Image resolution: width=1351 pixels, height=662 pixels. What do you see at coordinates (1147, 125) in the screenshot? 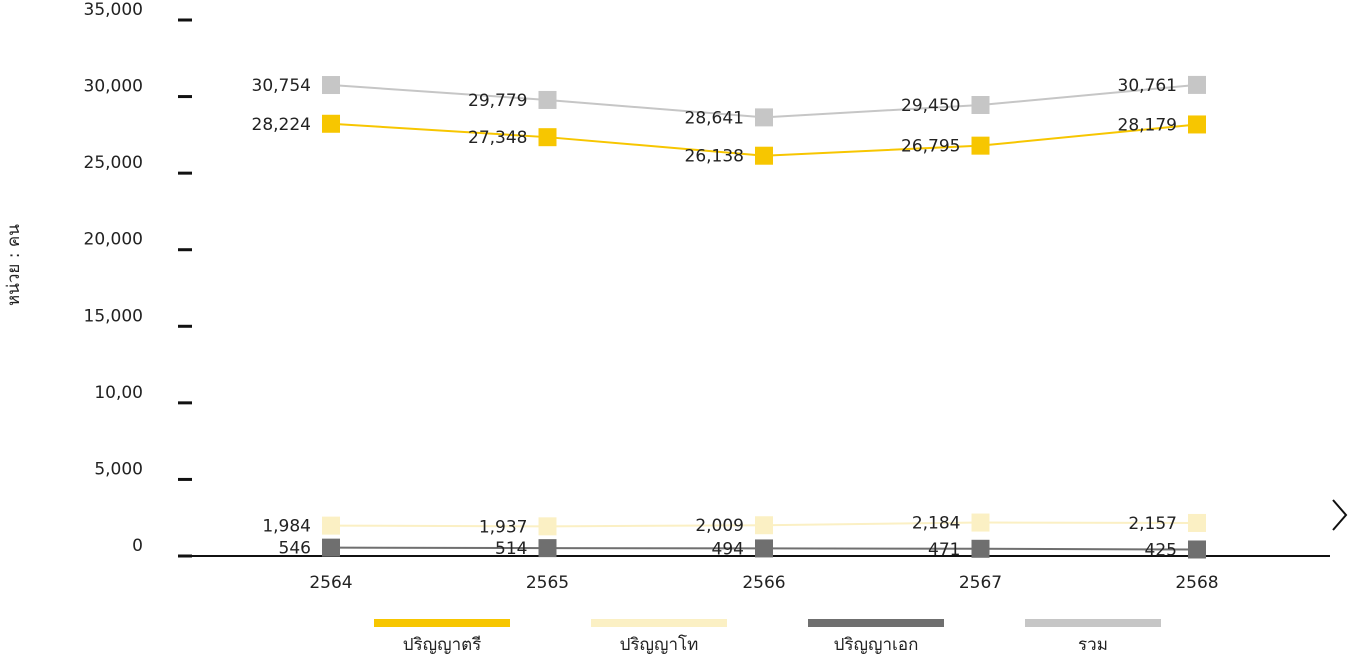
I see `value-label: 28,179` at bounding box center [1147, 125].